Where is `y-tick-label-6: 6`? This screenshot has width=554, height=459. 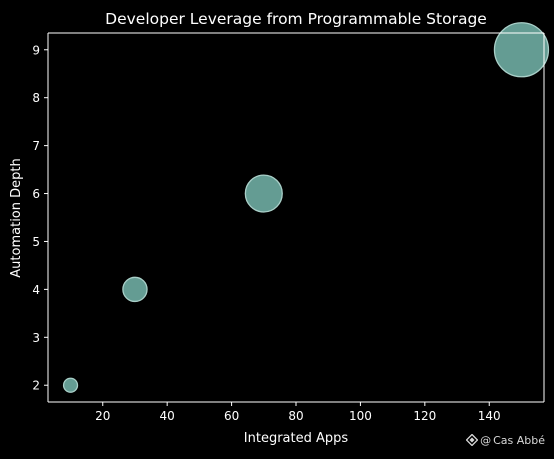
y-tick-label-6: 6 is located at coordinates (36, 194).